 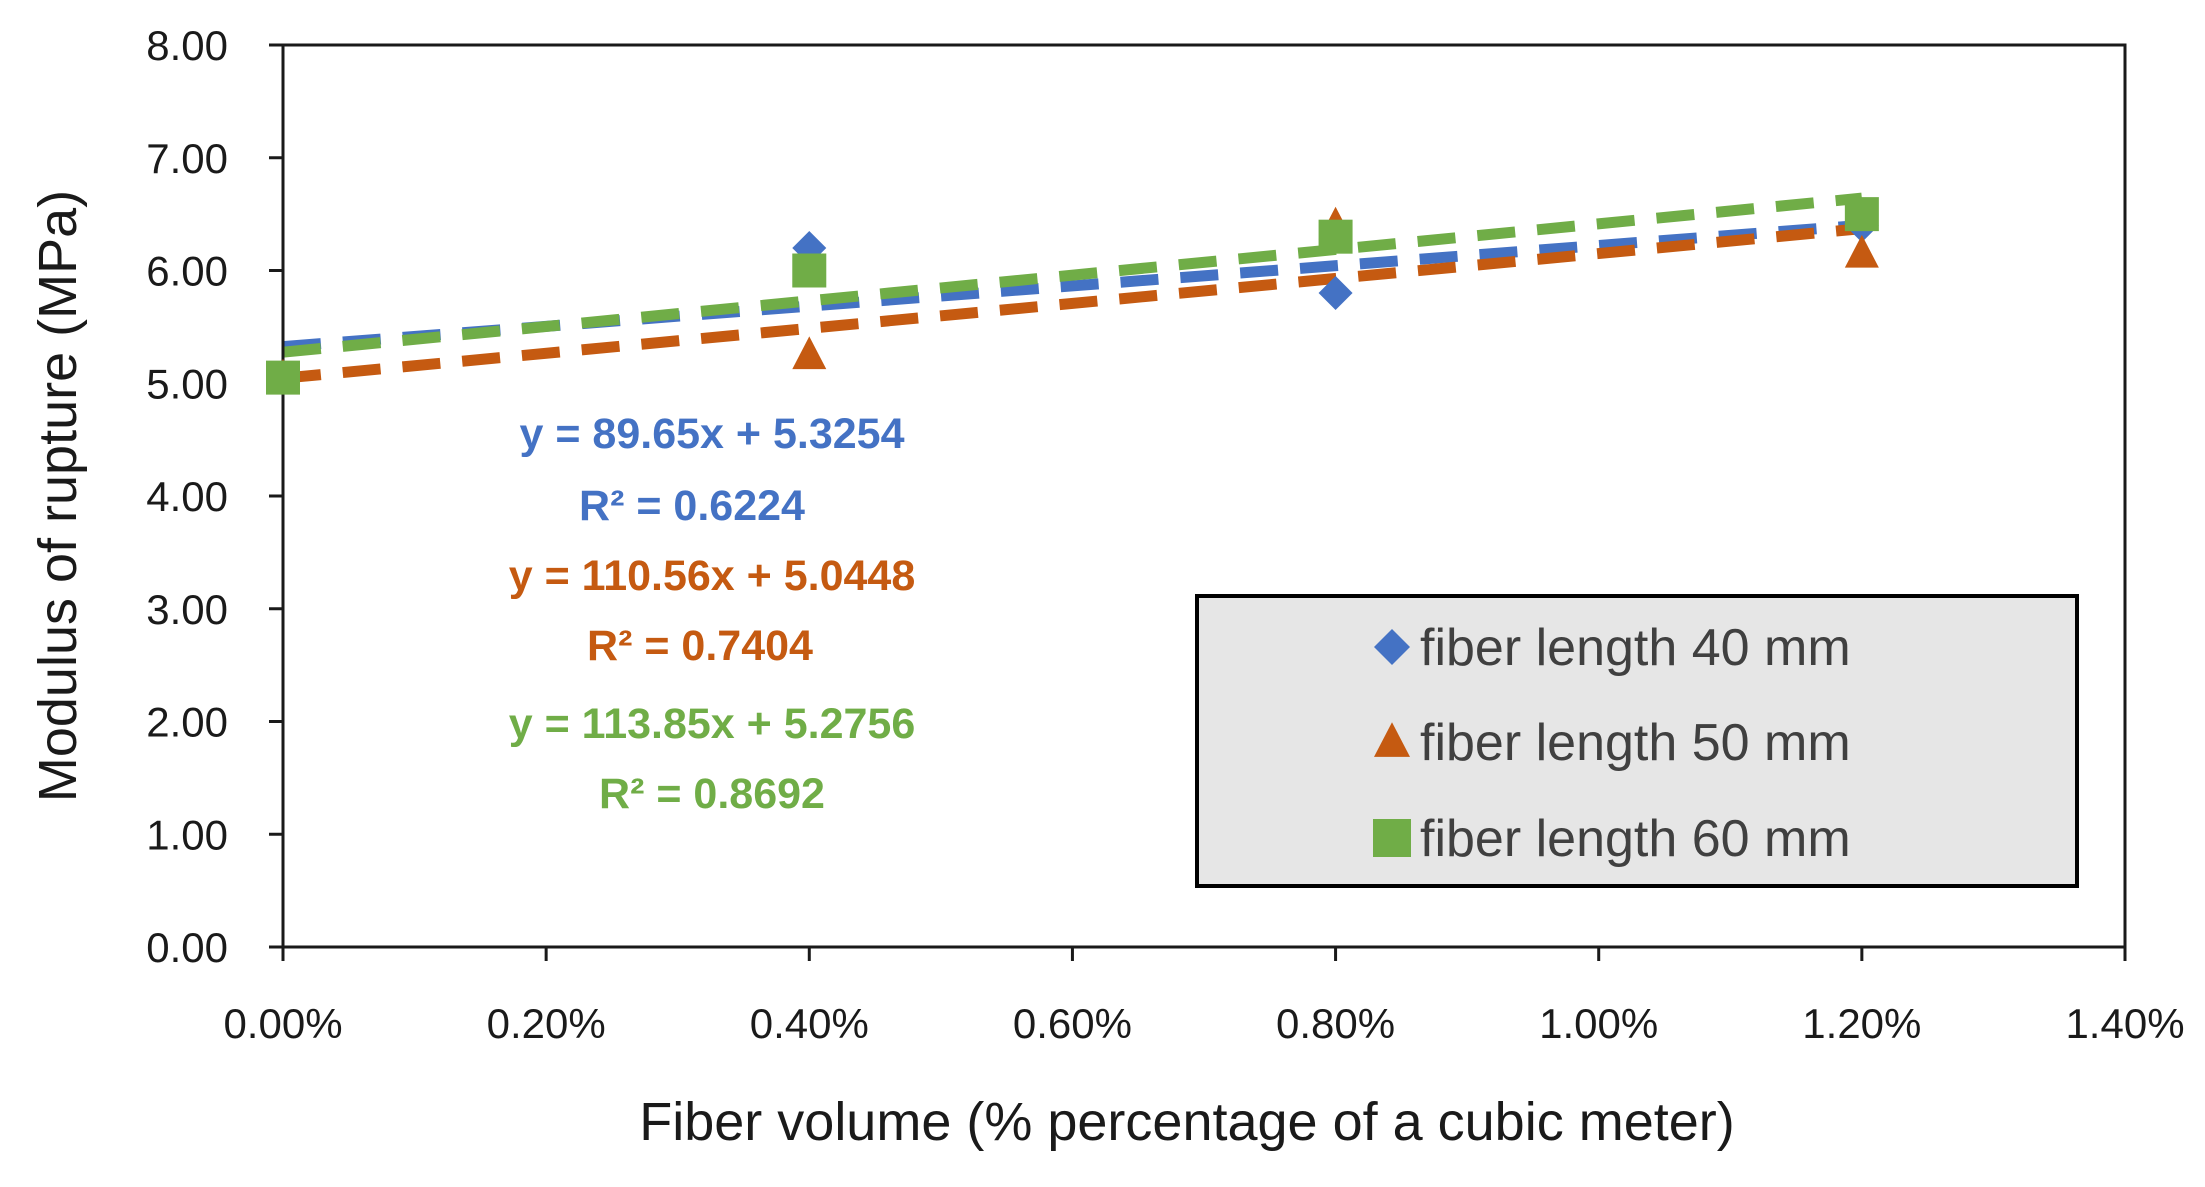 I want to click on equation-60mm: y = 113.85x + 5.2756, so click(x=712, y=724).